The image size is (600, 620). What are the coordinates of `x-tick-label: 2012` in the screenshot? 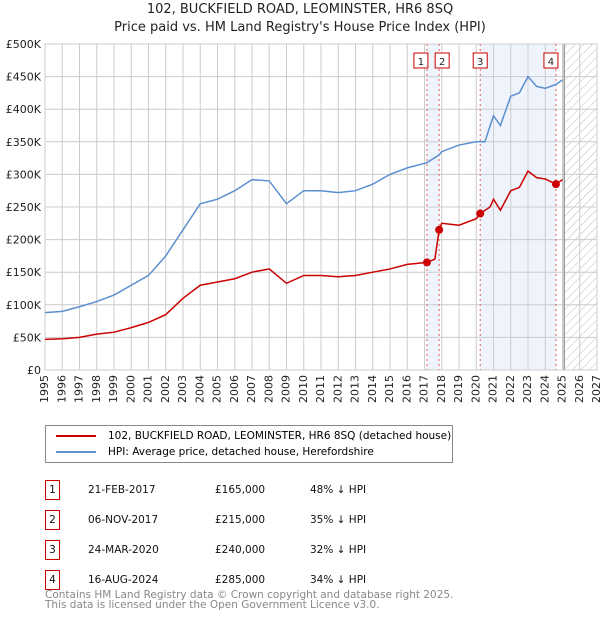 It's located at (337, 389).